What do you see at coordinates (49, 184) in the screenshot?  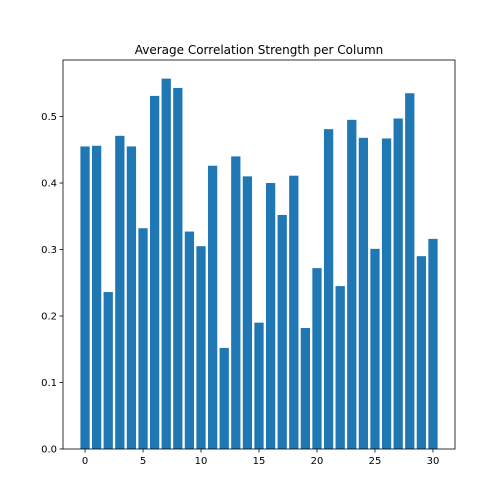 I see `y-tick-label: 0.4` at bounding box center [49, 184].